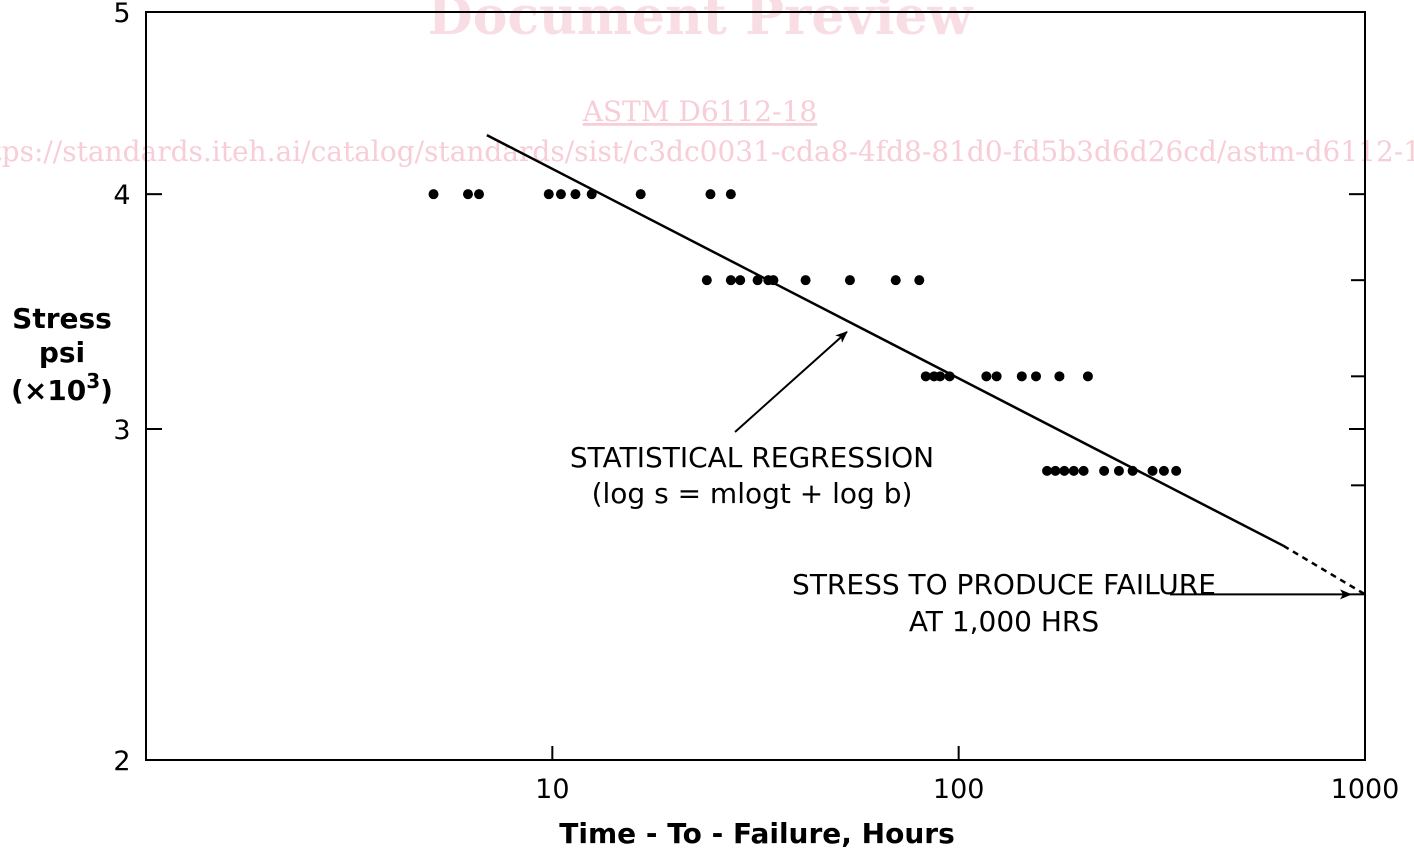 This screenshot has height=849, width=1414. What do you see at coordinates (701, 23) in the screenshot?
I see `watermark-title: Document Preview` at bounding box center [701, 23].